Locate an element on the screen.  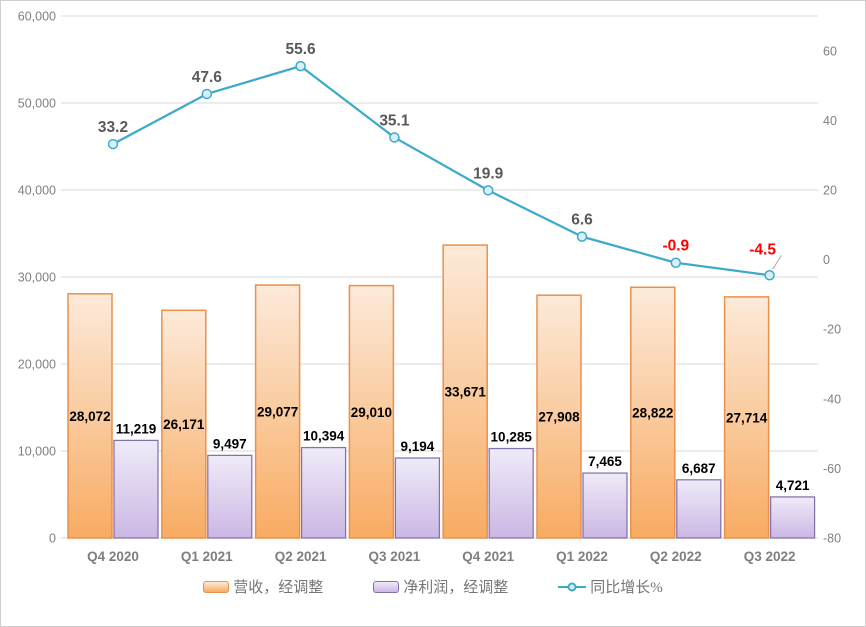
right-axis-tick-label: -20 is located at coordinates (832, 330).